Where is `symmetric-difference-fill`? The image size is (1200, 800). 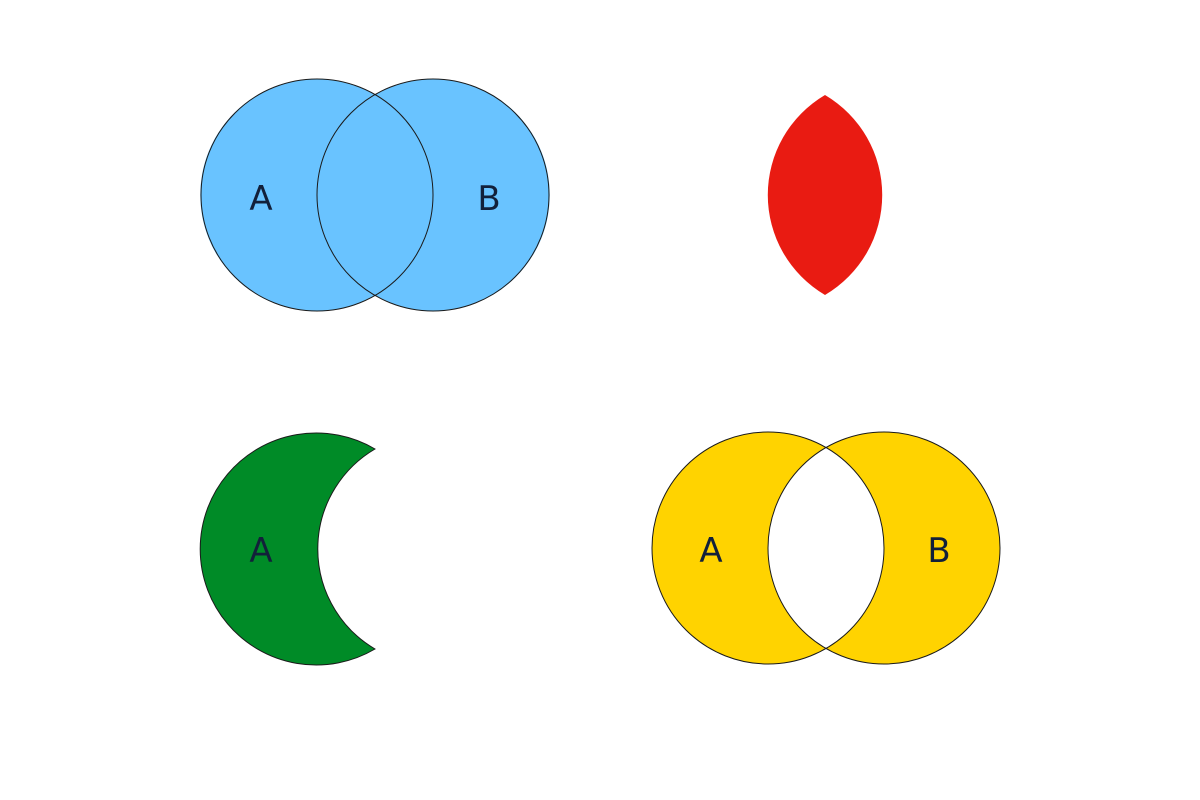
symmetric-difference-fill is located at coordinates (825, 548).